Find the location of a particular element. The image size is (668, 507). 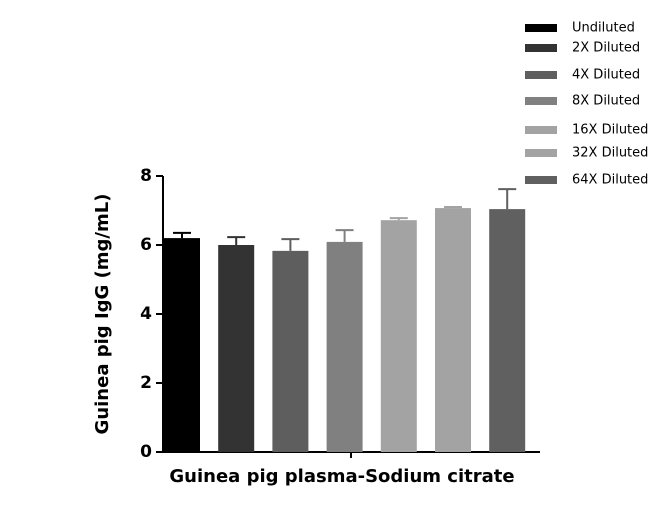

y-tick-label: 8 is located at coordinates (146, 176).